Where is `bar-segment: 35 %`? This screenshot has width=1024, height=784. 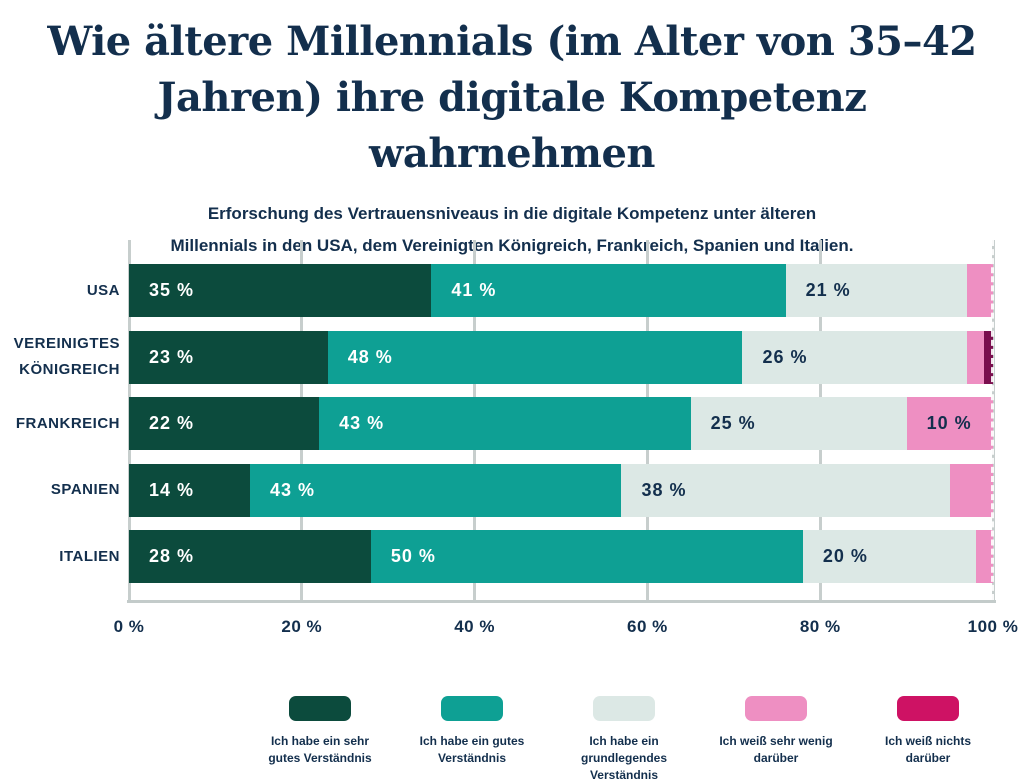 bar-segment: 35 % is located at coordinates (280, 290).